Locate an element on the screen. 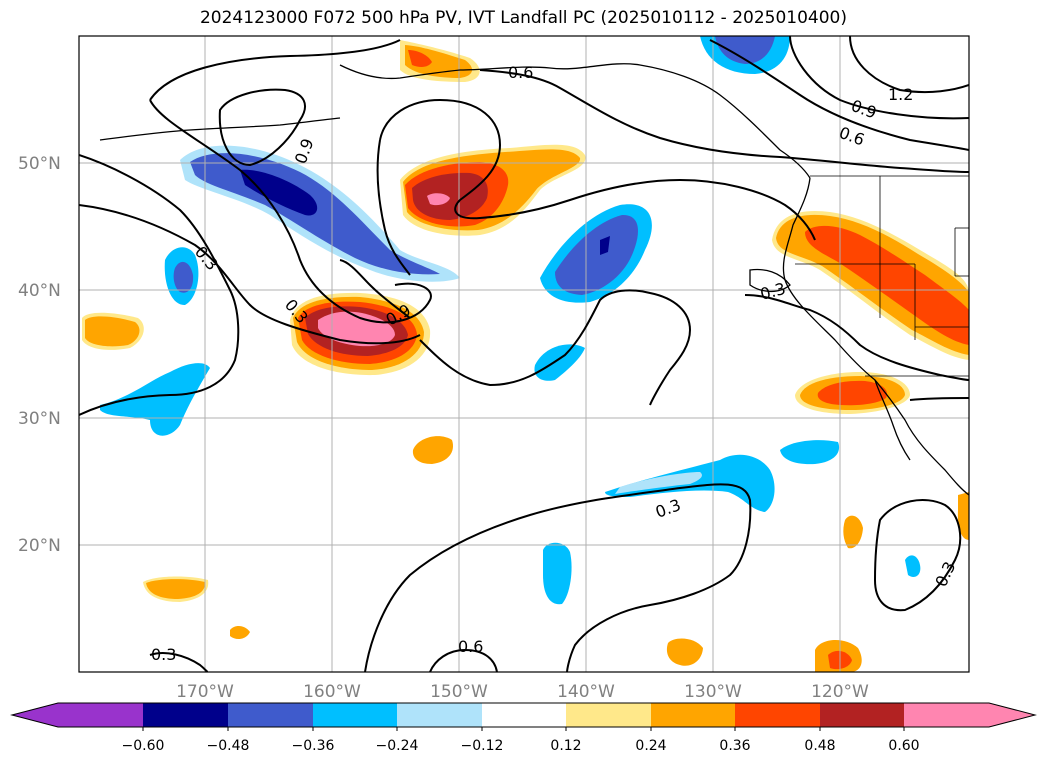 The height and width of the screenshot is (765, 1047). colorbar-tick-label: −0.24 is located at coordinates (397, 746).